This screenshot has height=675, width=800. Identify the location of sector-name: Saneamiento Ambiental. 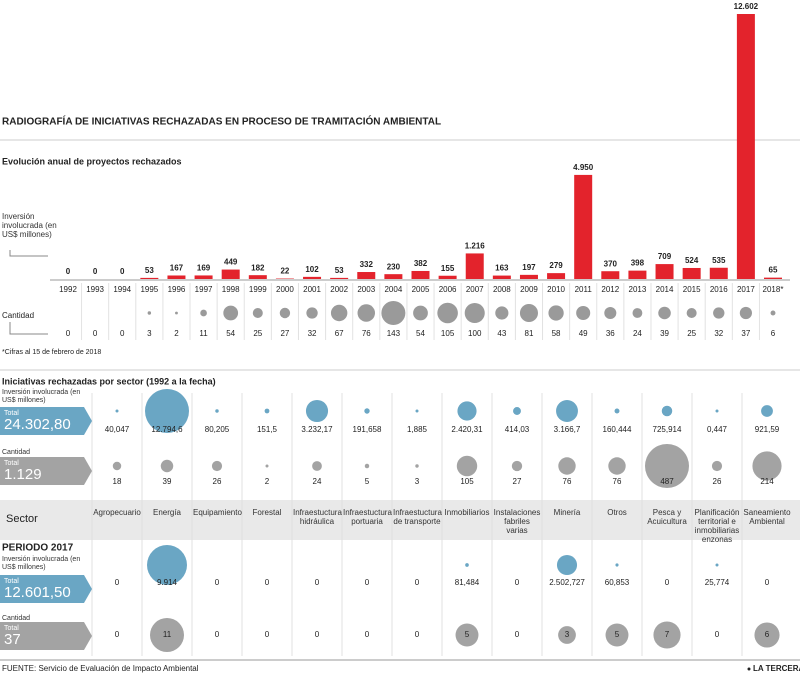
(767, 517).